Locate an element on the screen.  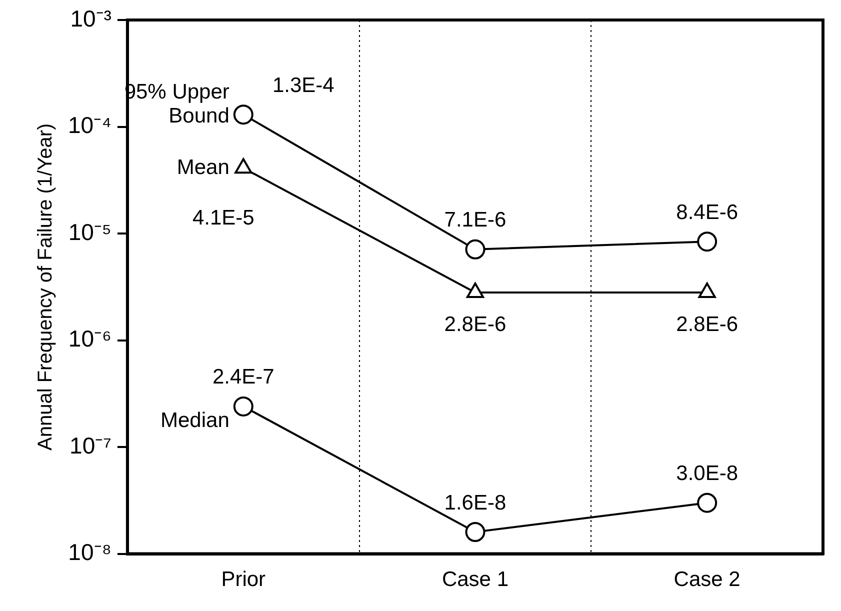
y-tick-label: 10⁻⁸ is located at coordinates (90, 552).